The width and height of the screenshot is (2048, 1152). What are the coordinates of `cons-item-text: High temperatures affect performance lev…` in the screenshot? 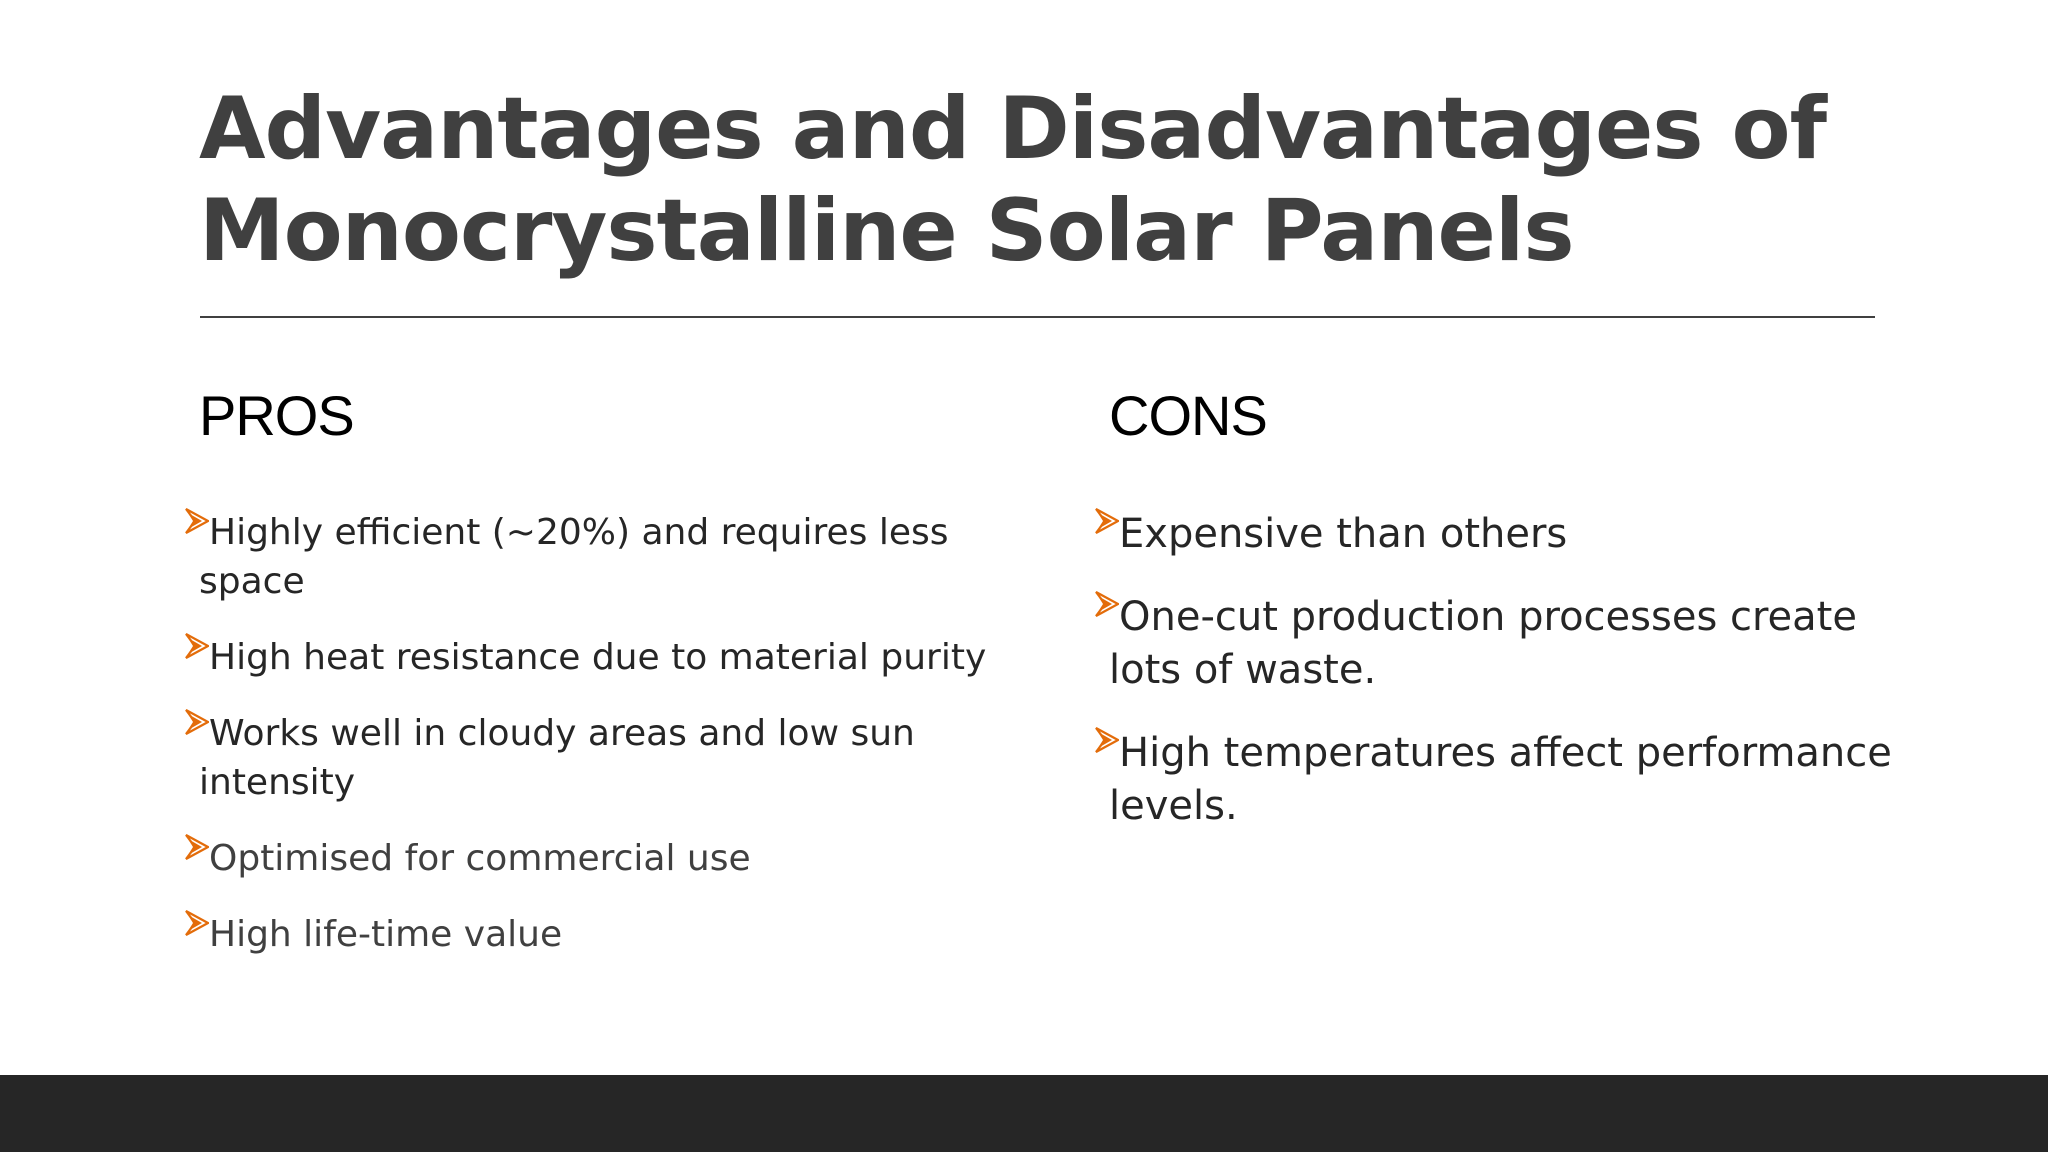 It's located at (1500, 779).